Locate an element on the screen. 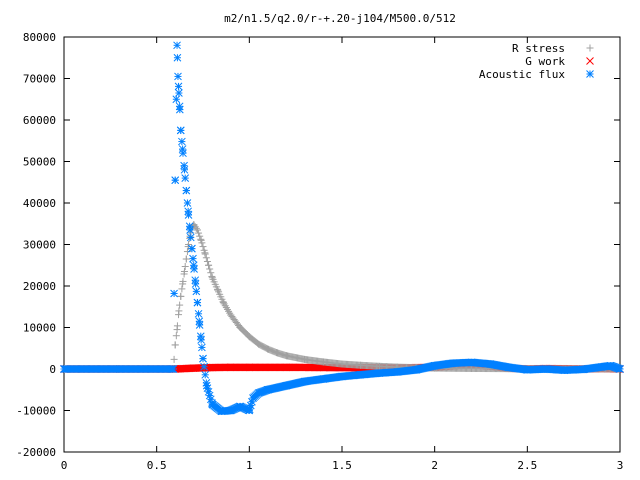 The height and width of the screenshot is (480, 640). y-tick-label: 20000 is located at coordinates (39, 286).